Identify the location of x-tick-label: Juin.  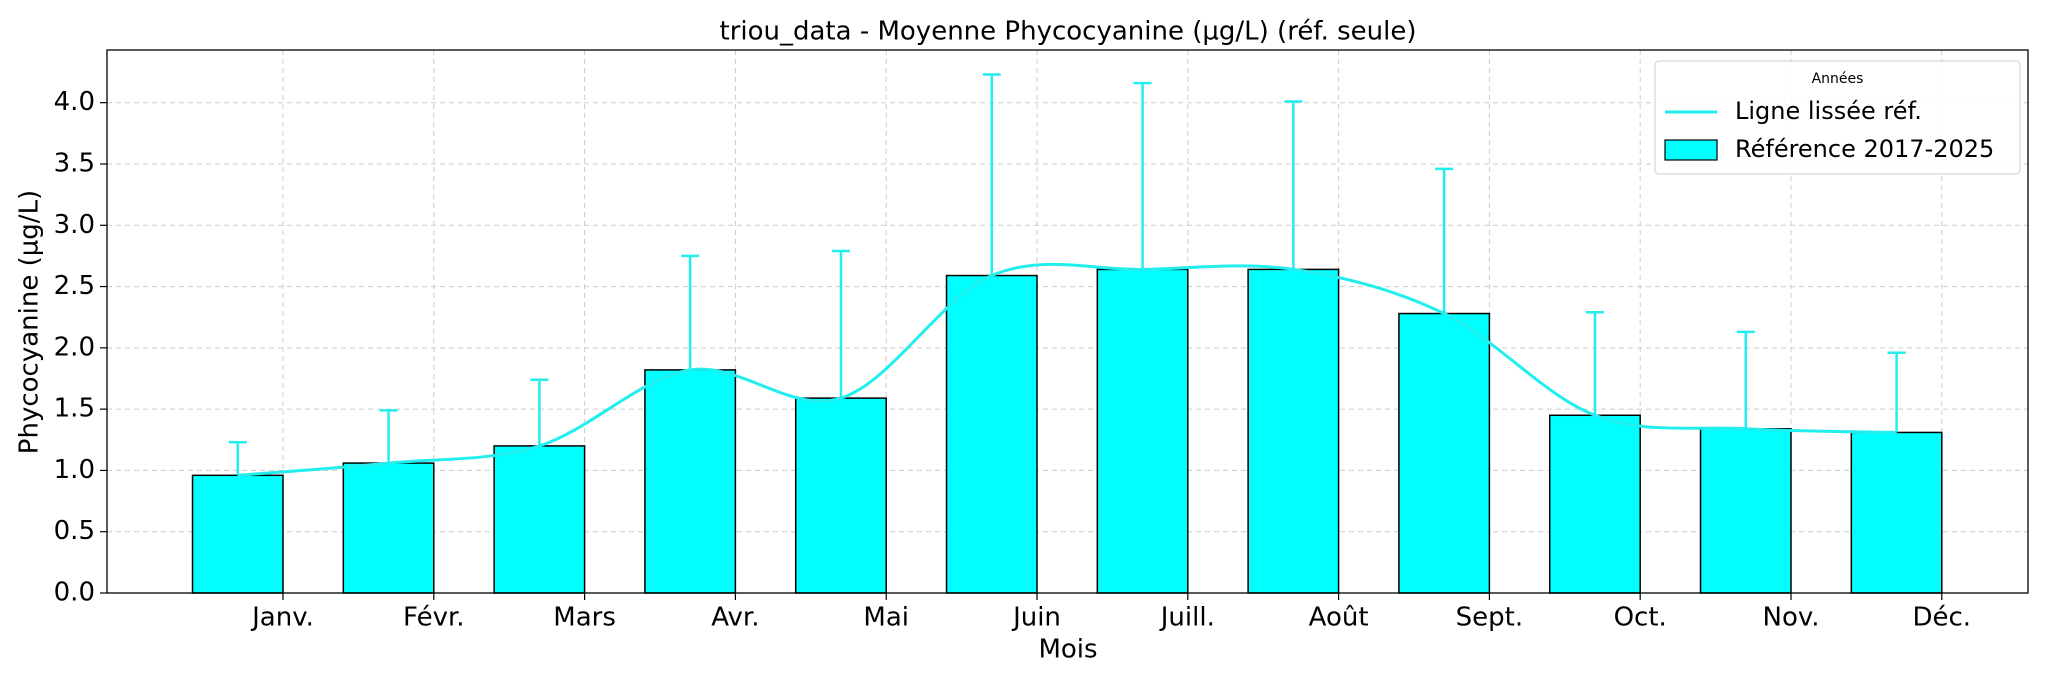
(1036, 618).